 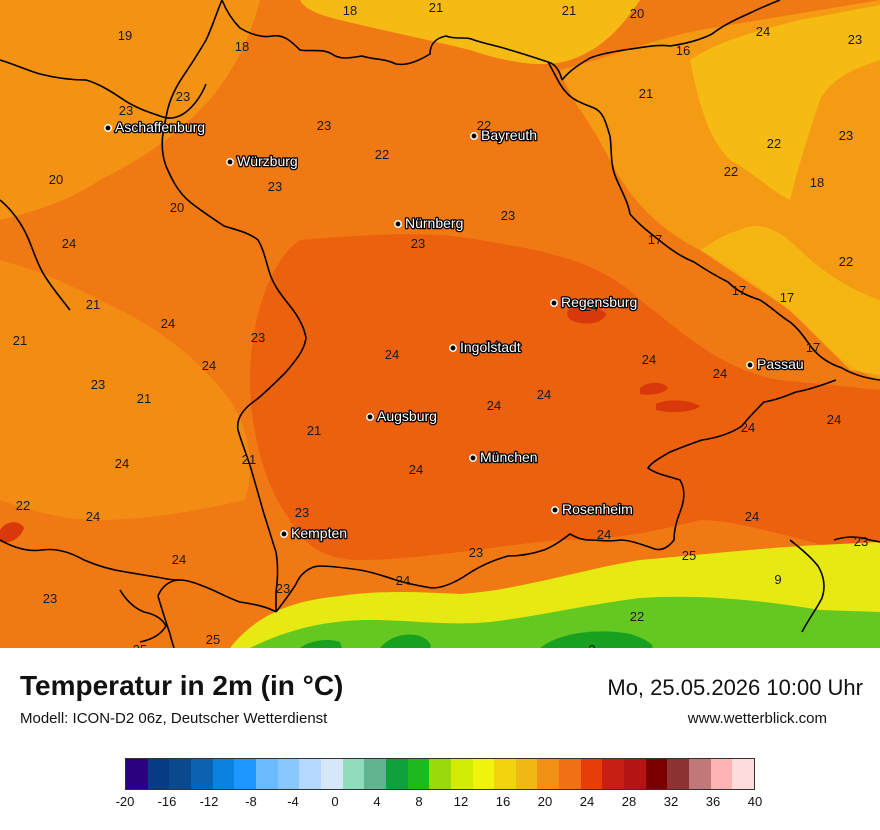 What do you see at coordinates (790, 300) in the screenshot?
I see `cool-zone-e` at bounding box center [790, 300].